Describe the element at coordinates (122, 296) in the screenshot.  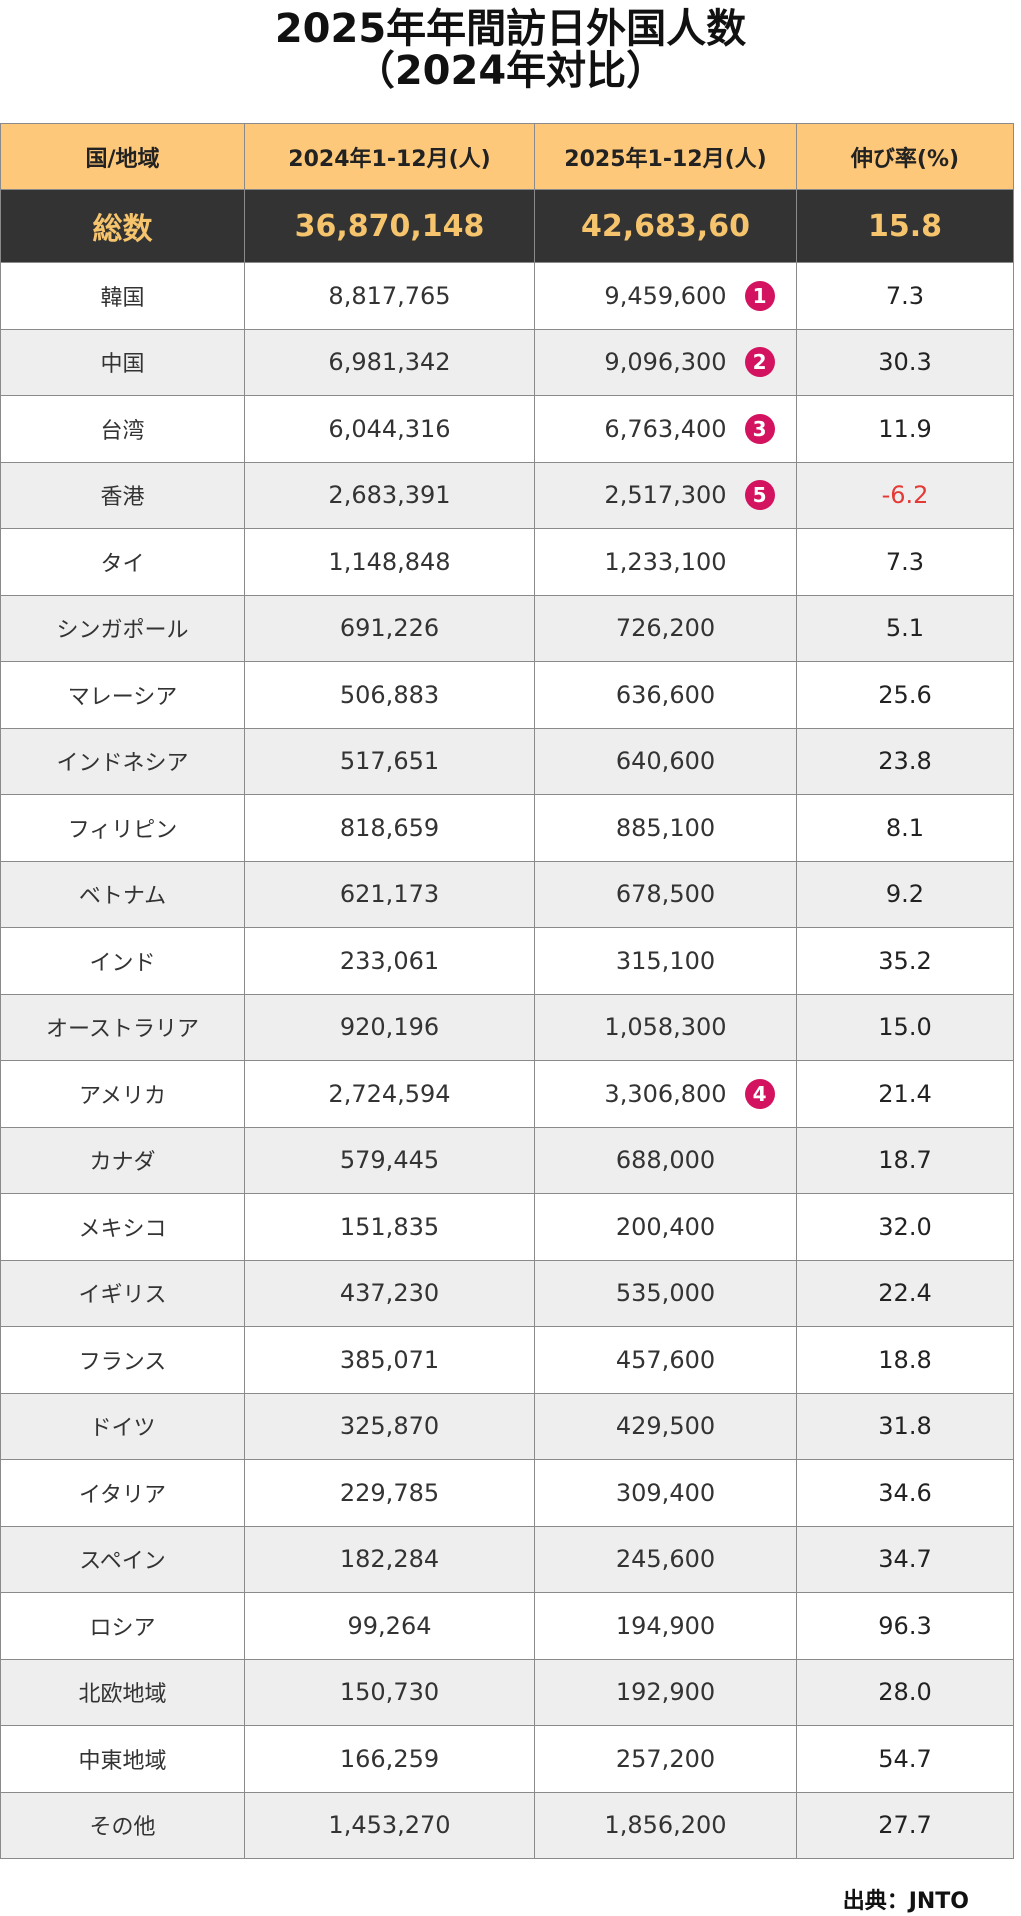
I see `country-cell: 韓国` at that location.